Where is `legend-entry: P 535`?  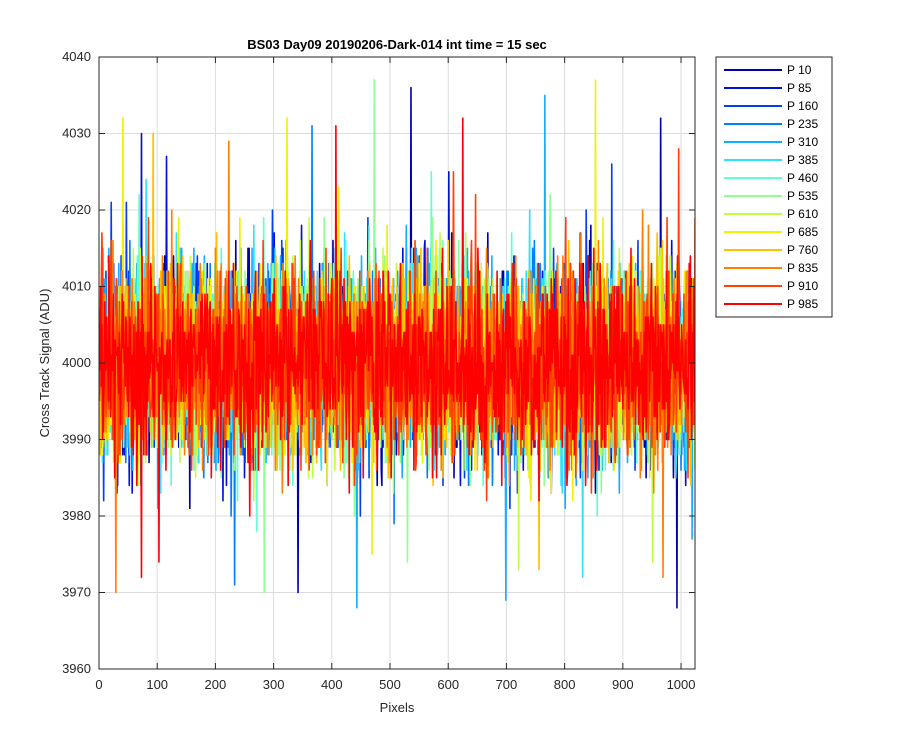 legend-entry: P 535 is located at coordinates (802, 196).